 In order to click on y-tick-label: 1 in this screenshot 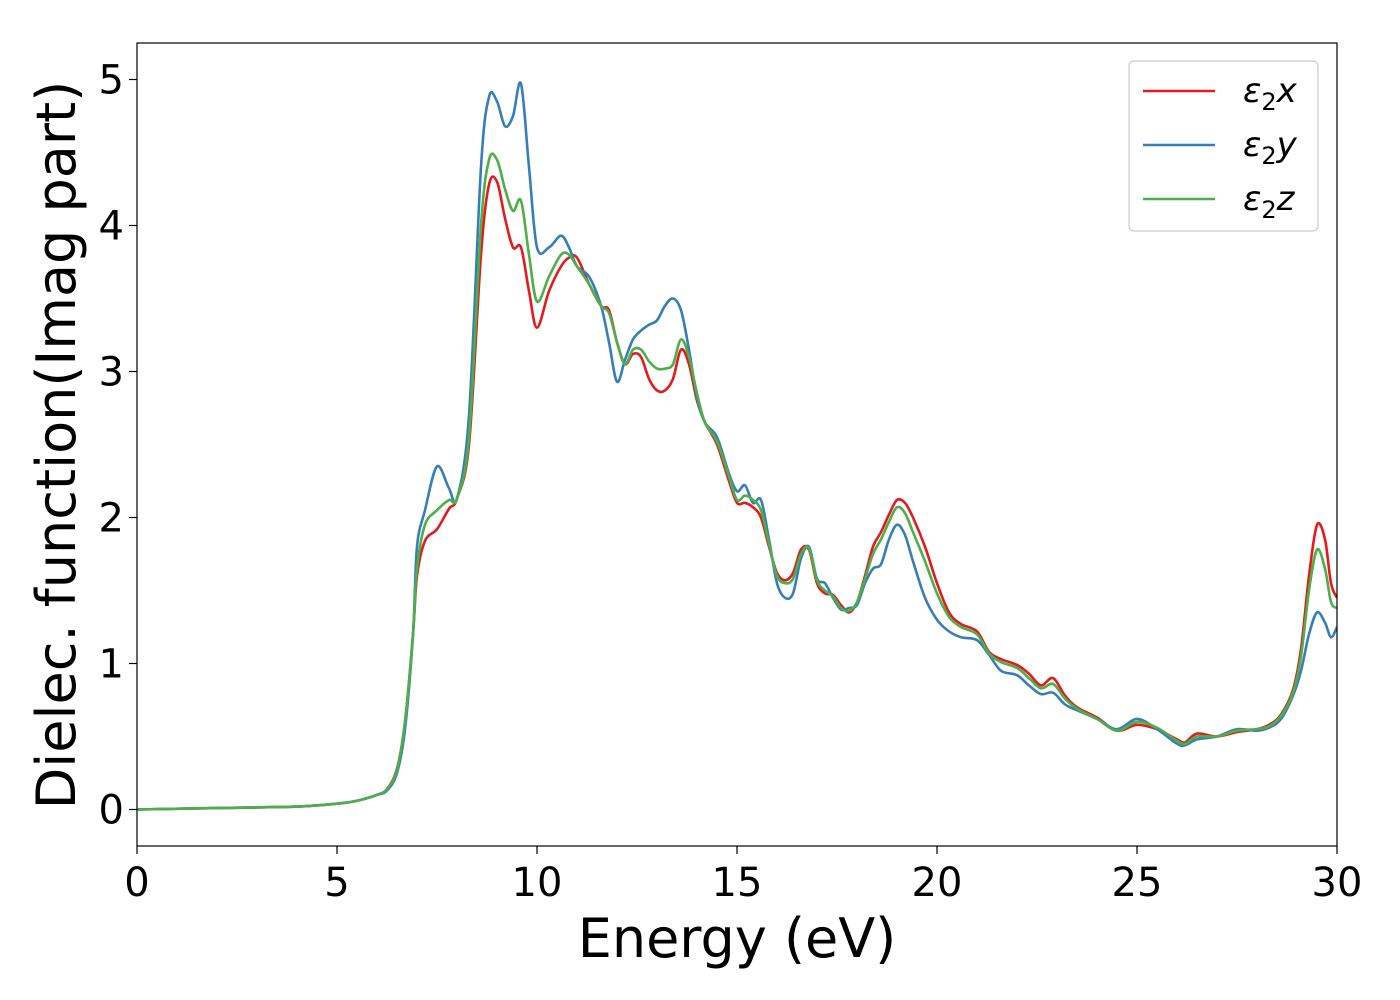, I will do `click(111, 665)`.